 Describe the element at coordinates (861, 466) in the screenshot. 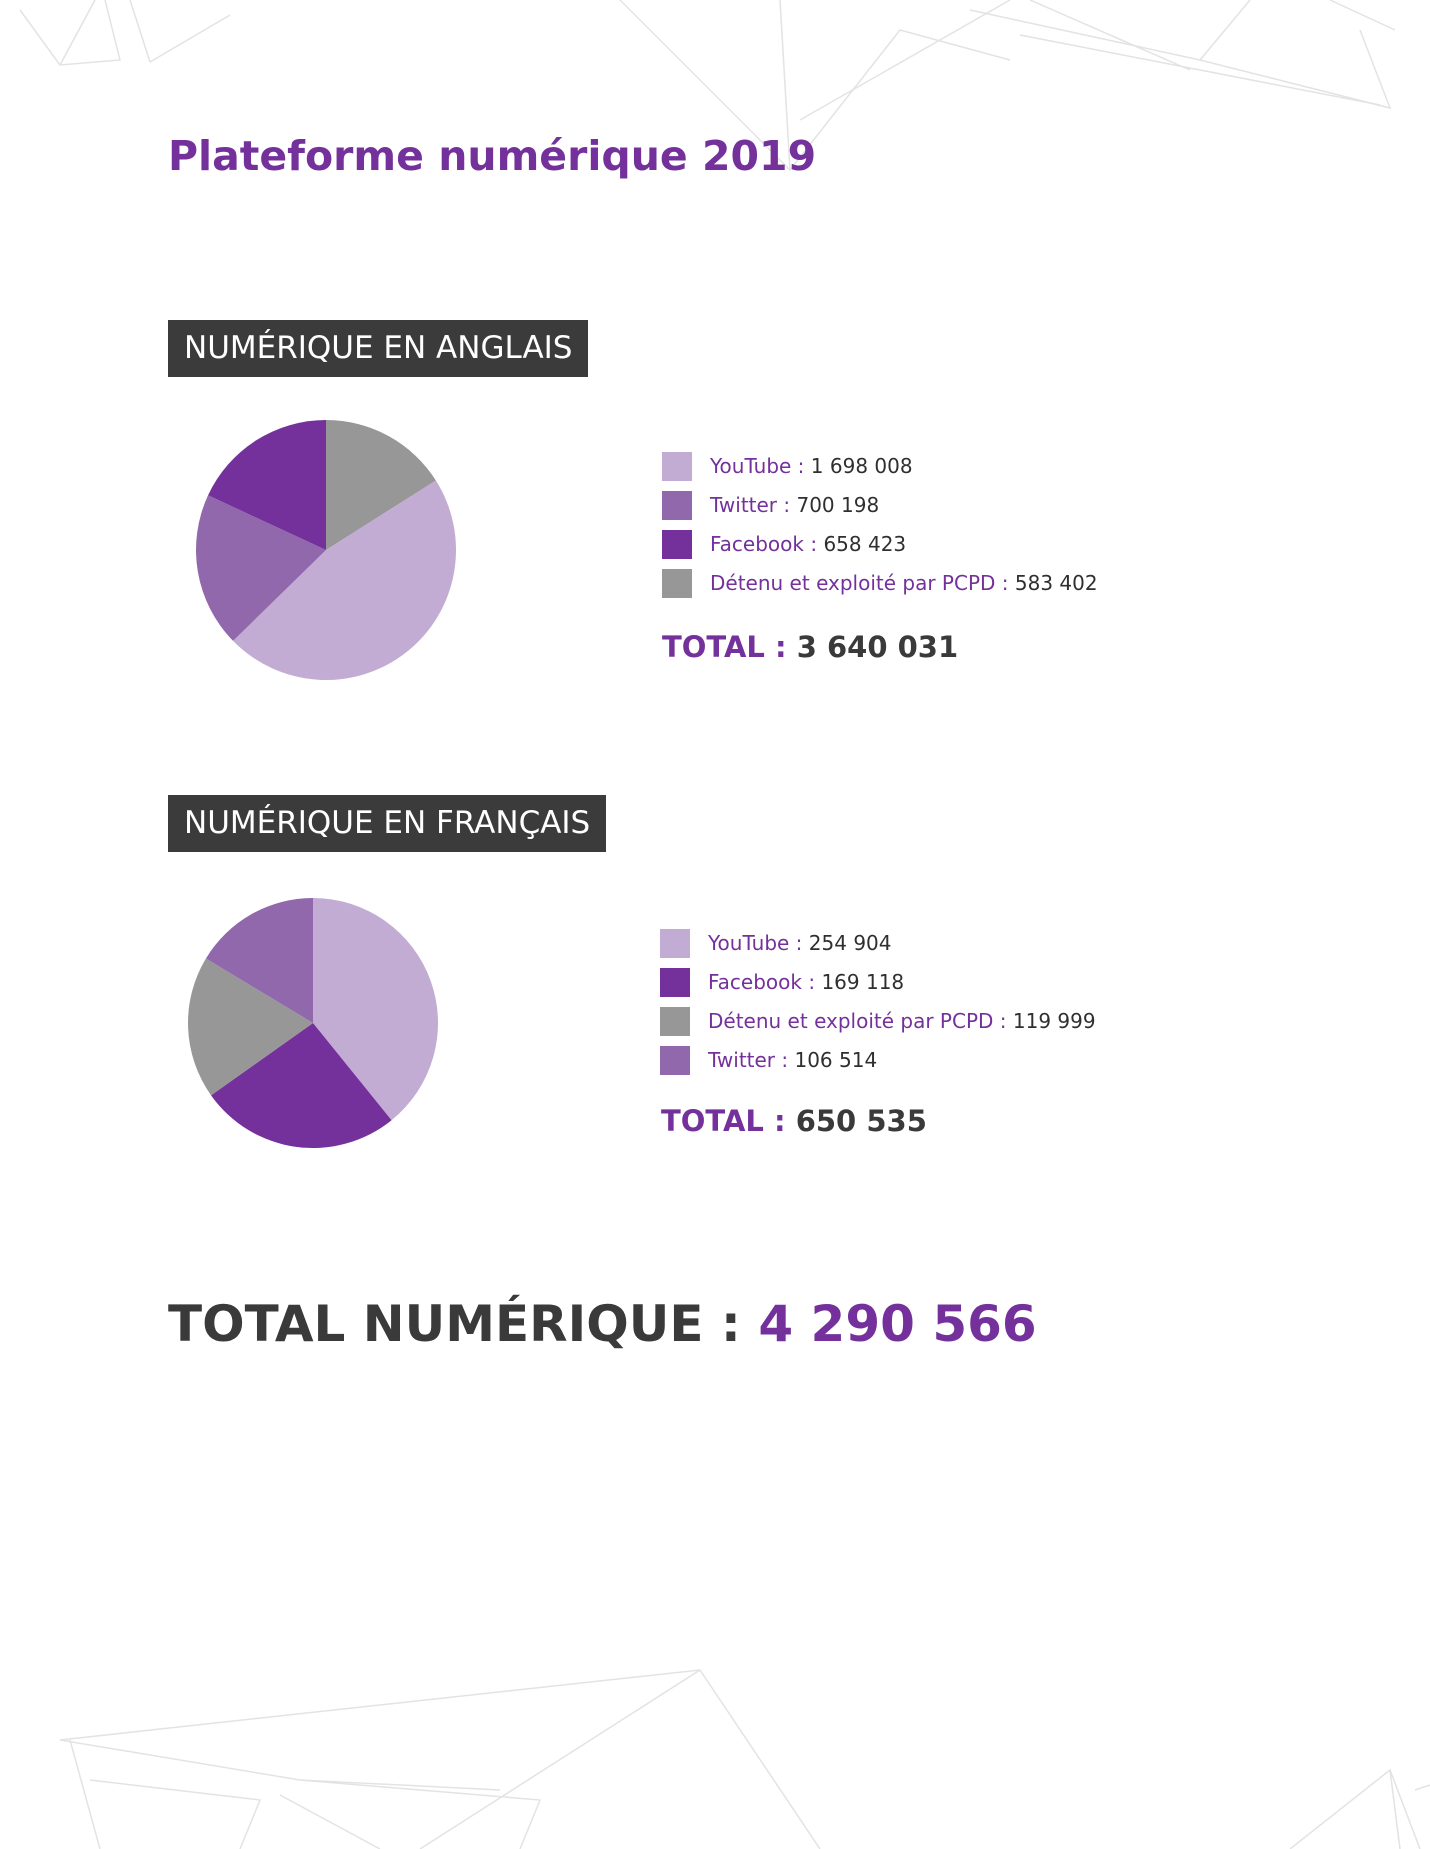

I see `legend-value: 1 698 008` at that location.